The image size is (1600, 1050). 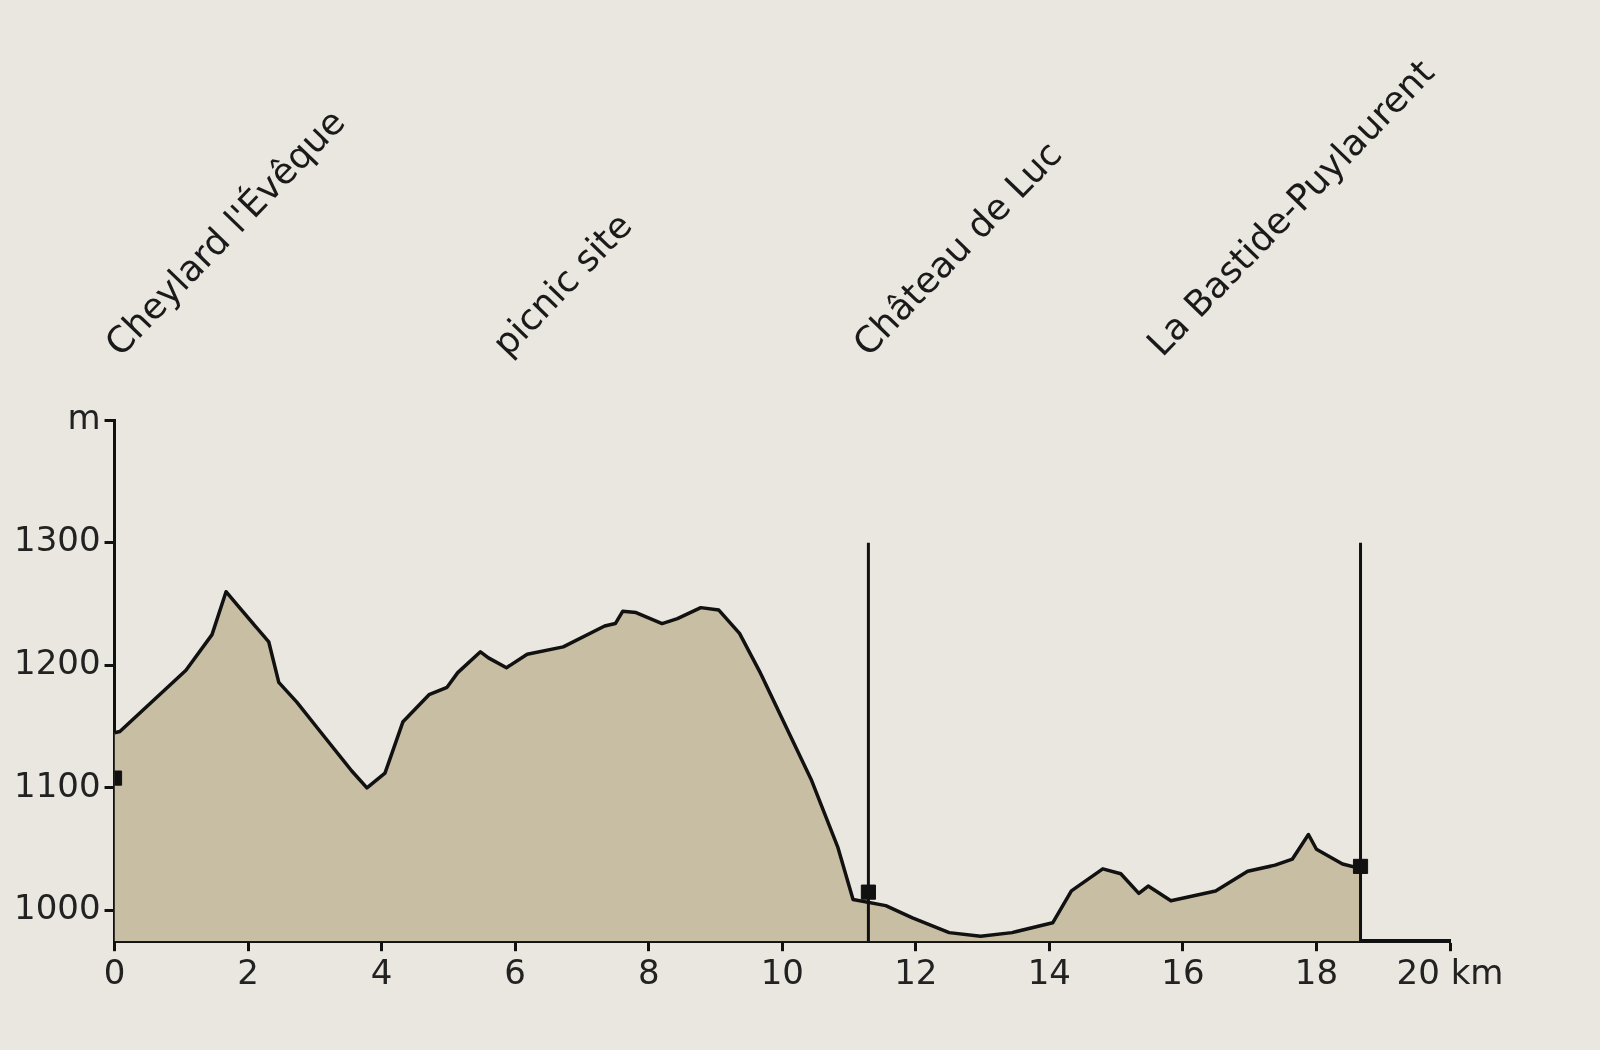 What do you see at coordinates (57, 784) in the screenshot?
I see `y-tick-label: 1100` at bounding box center [57, 784].